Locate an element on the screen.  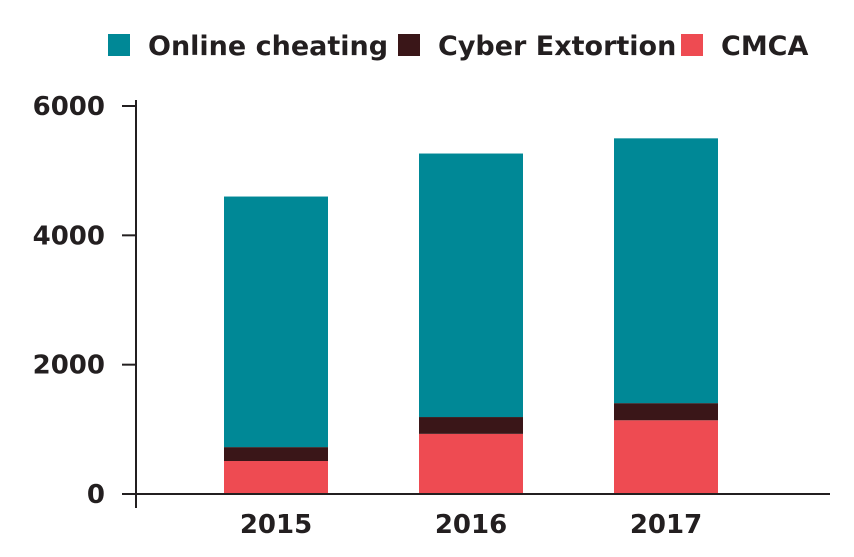
legend-swatch-cmca is located at coordinates (692, 45).